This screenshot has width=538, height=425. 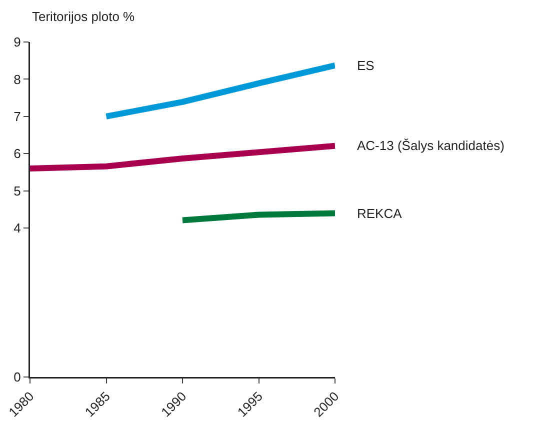 What do you see at coordinates (430, 145) in the screenshot?
I see `series-label: AC-13 (Šalys kandidatės)` at bounding box center [430, 145].